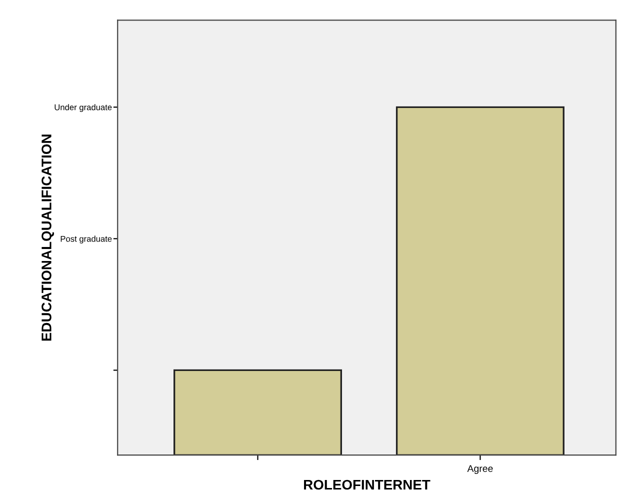 Image resolution: width=619 pixels, height=504 pixels. What do you see at coordinates (48, 237) in the screenshot?
I see `y-axis-title: EDUCATIONALQUALIFICATION` at bounding box center [48, 237].